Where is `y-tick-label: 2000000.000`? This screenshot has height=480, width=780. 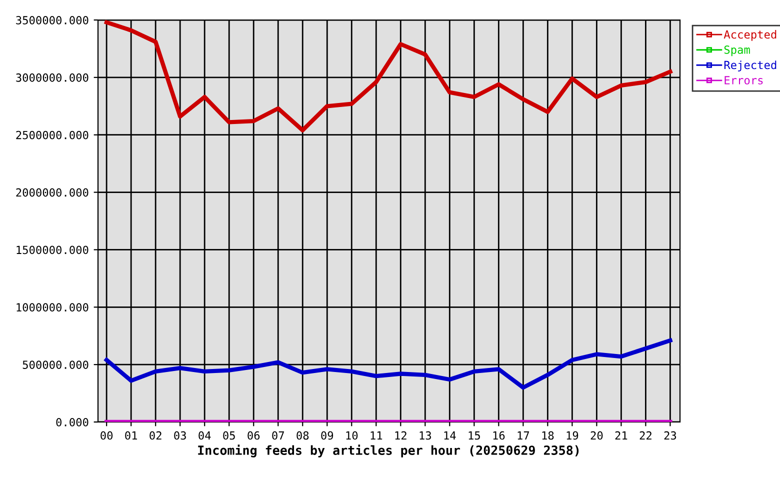 y-tick-label: 2000000.000 is located at coordinates (52, 192).